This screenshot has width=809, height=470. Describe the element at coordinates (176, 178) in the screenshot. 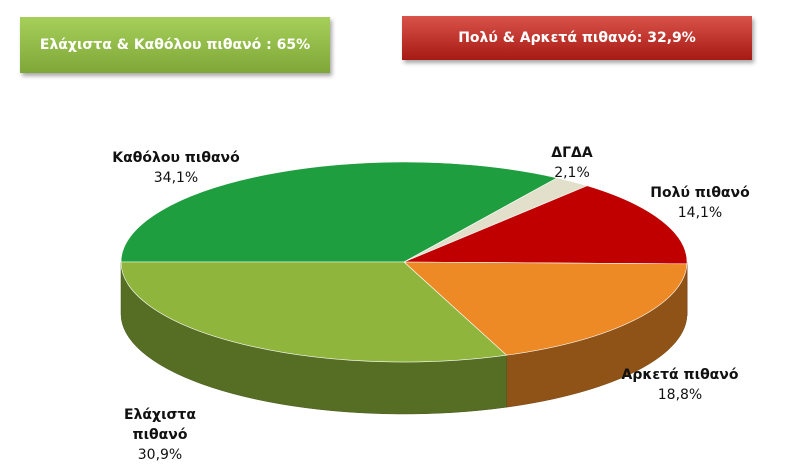

I see `value-label: 34,1%` at that location.